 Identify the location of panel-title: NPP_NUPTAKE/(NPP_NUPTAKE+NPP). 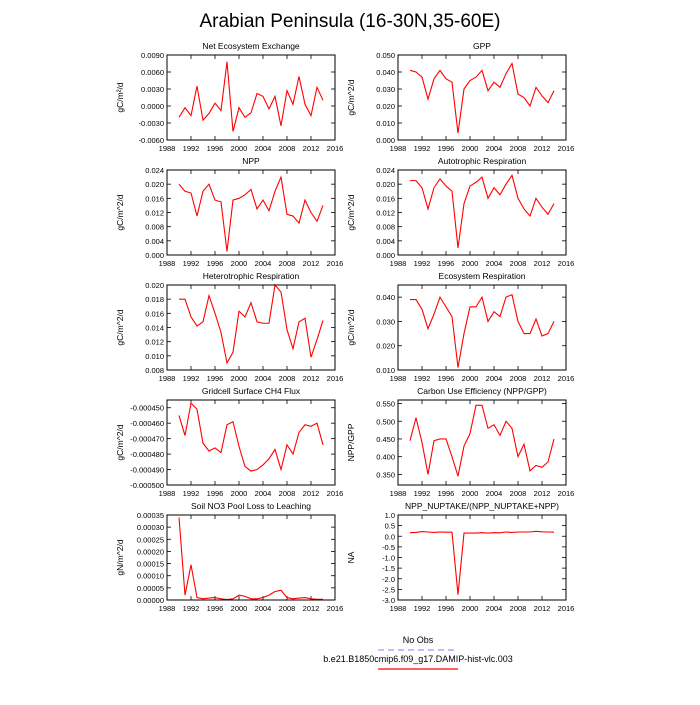
(482, 506).